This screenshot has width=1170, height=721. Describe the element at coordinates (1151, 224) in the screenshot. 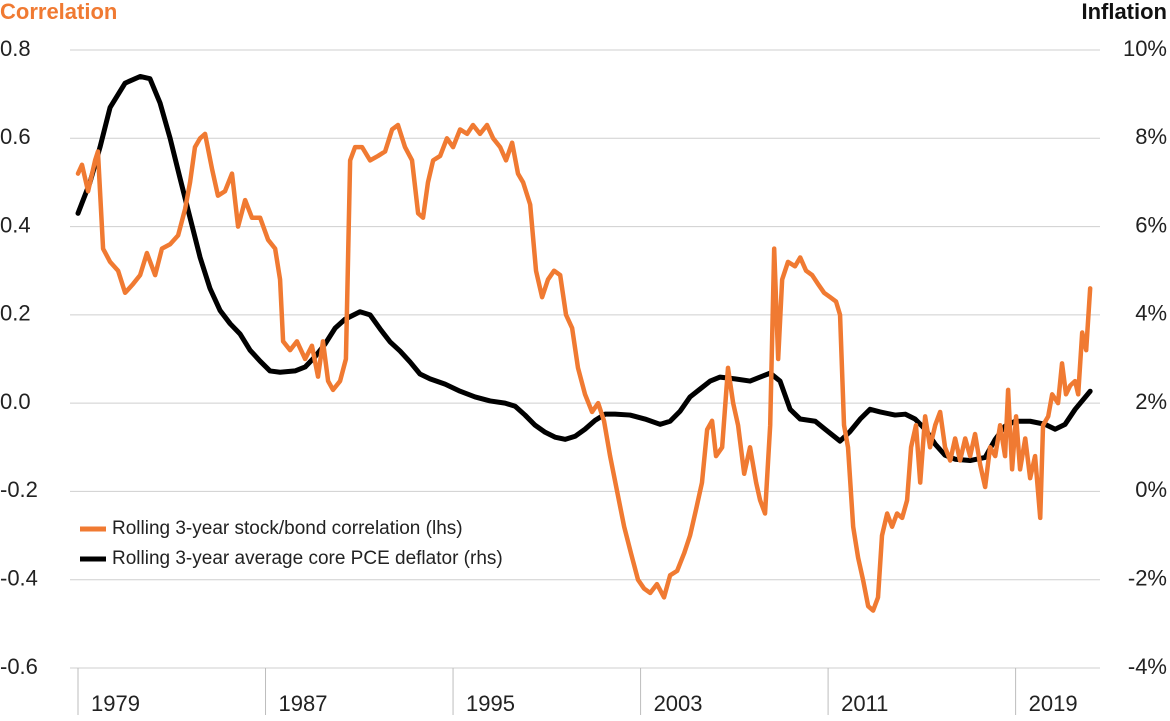

I see `y2-tick-label: 6%` at that location.